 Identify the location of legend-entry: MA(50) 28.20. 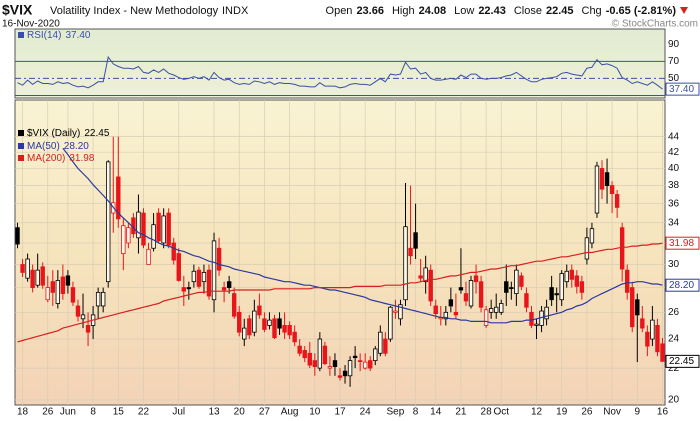
(58, 146).